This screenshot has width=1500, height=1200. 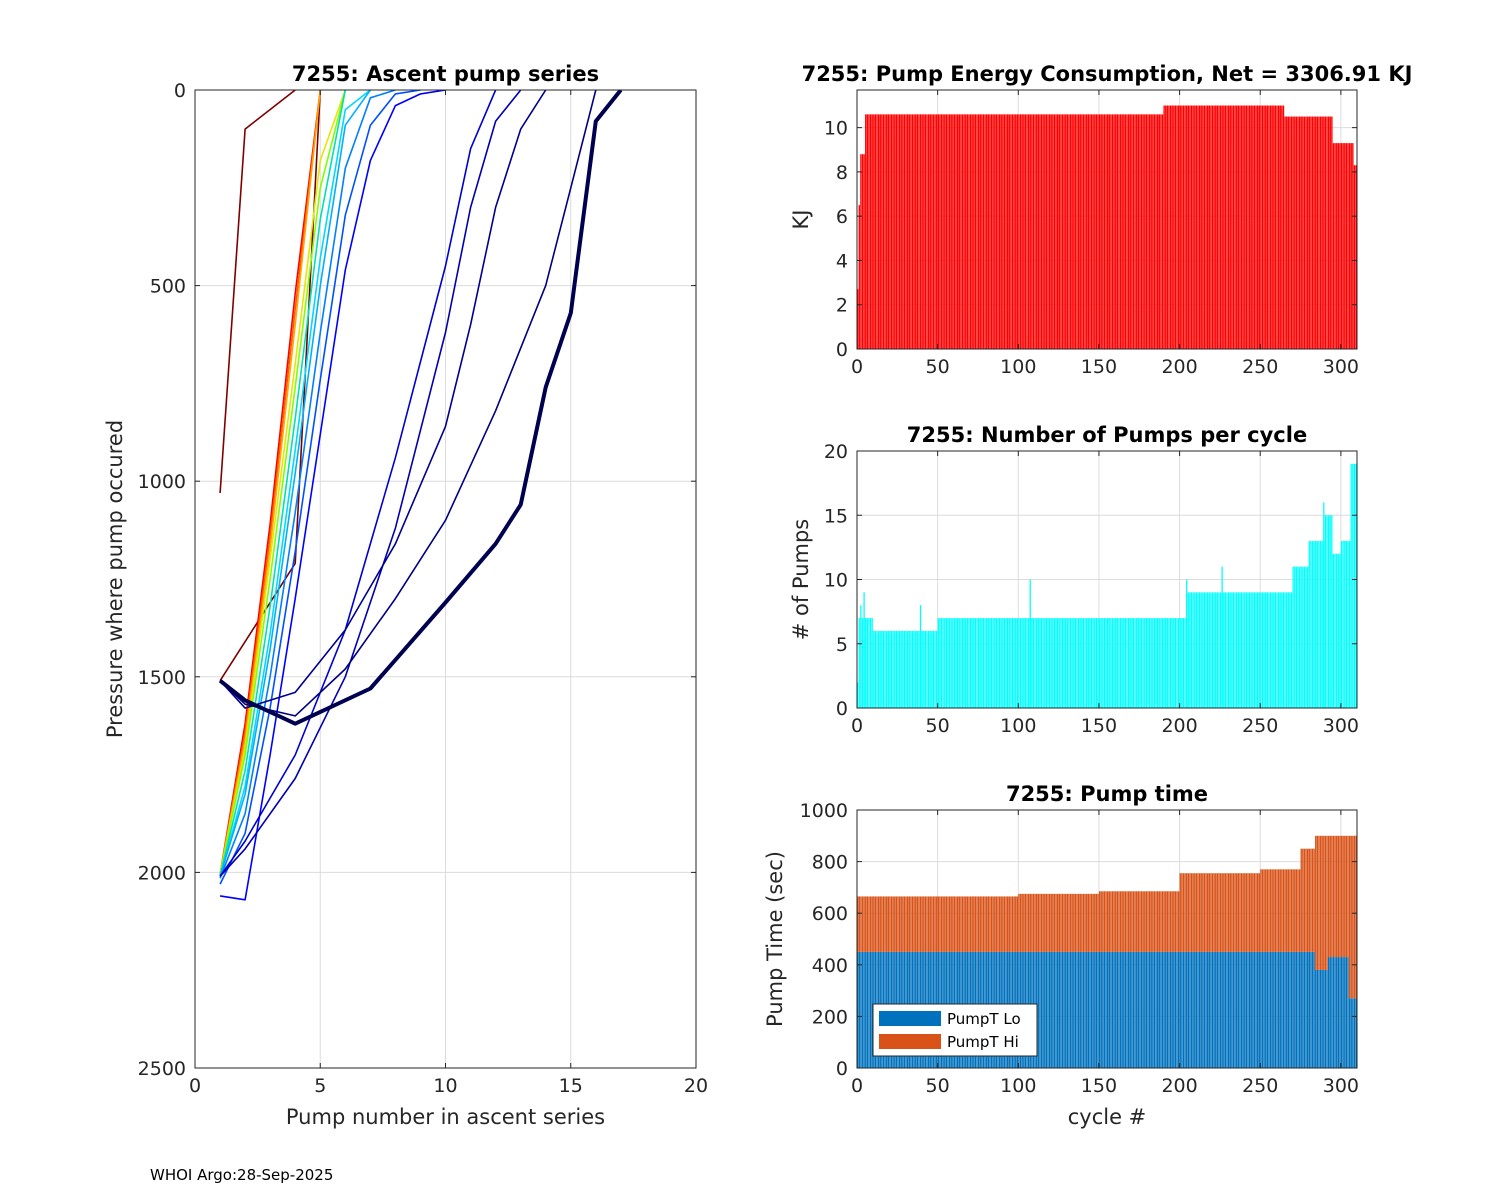 What do you see at coordinates (162, 482) in the screenshot?
I see `y-tick-label: 1000` at bounding box center [162, 482].